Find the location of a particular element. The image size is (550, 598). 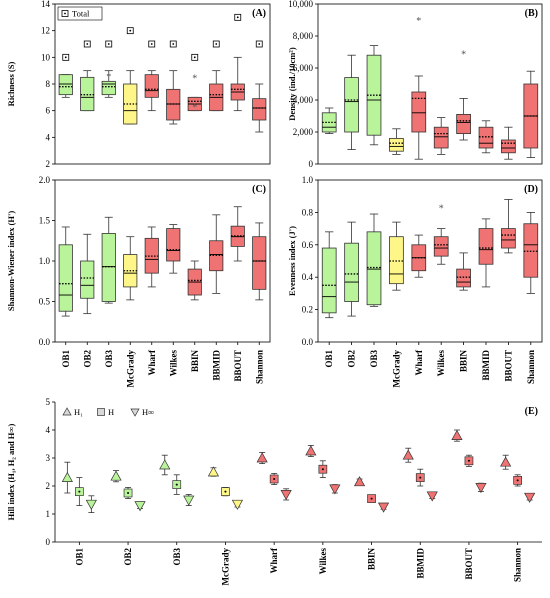

y-tick-label: 0.0 is located at coordinates (308, 342).